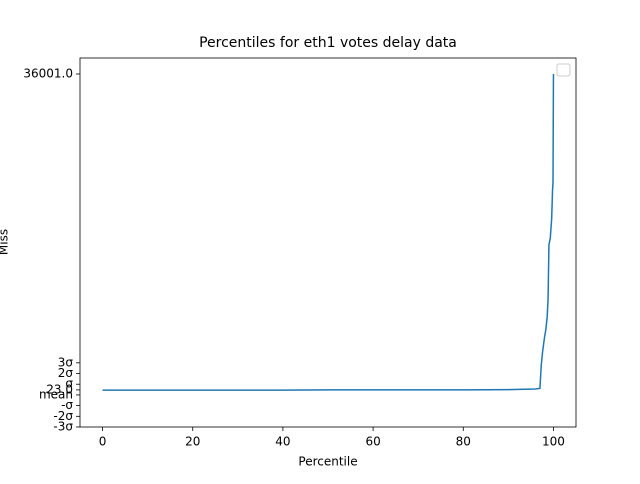 The height and width of the screenshot is (484, 640). I want to click on x-tick-label: 80, so click(463, 442).